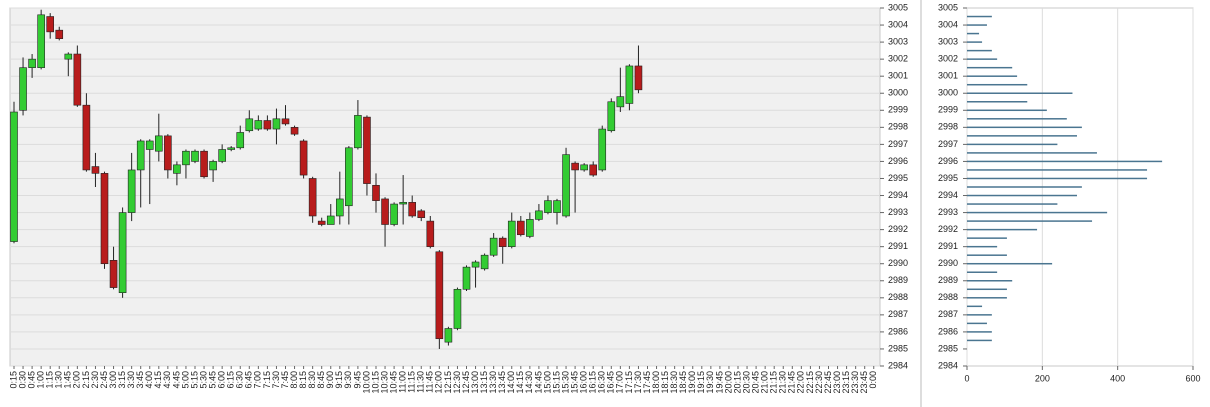  I want to click on y-tick-label: 2999, so click(948, 110).